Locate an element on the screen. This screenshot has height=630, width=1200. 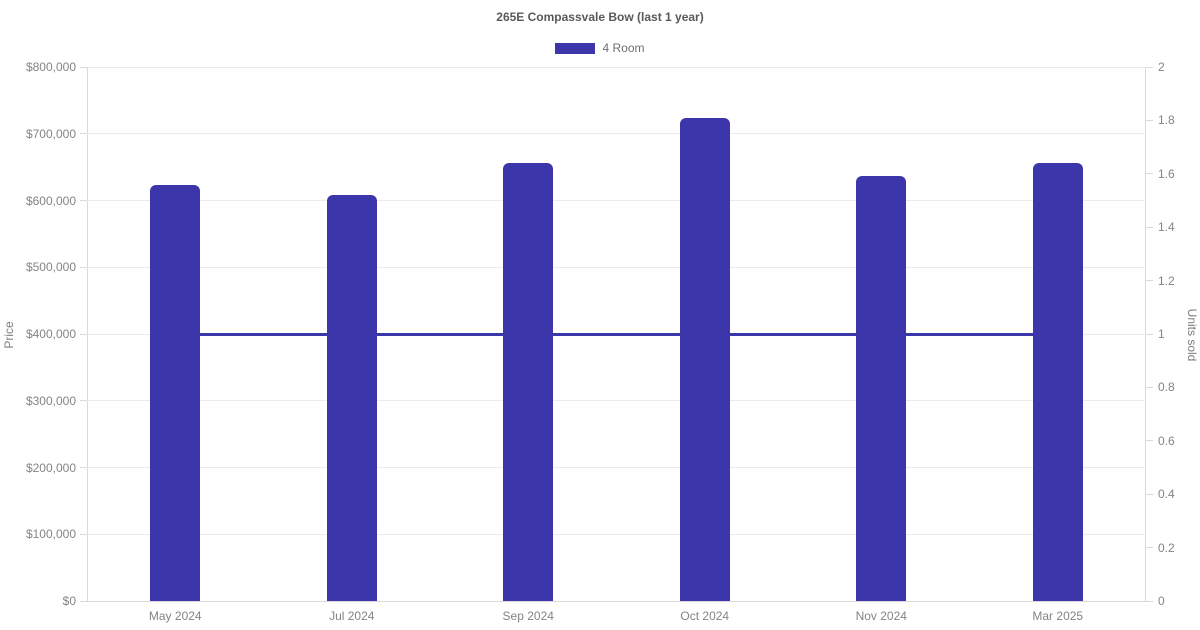
x-axis-tick-label: Nov 2024 is located at coordinates (881, 616).